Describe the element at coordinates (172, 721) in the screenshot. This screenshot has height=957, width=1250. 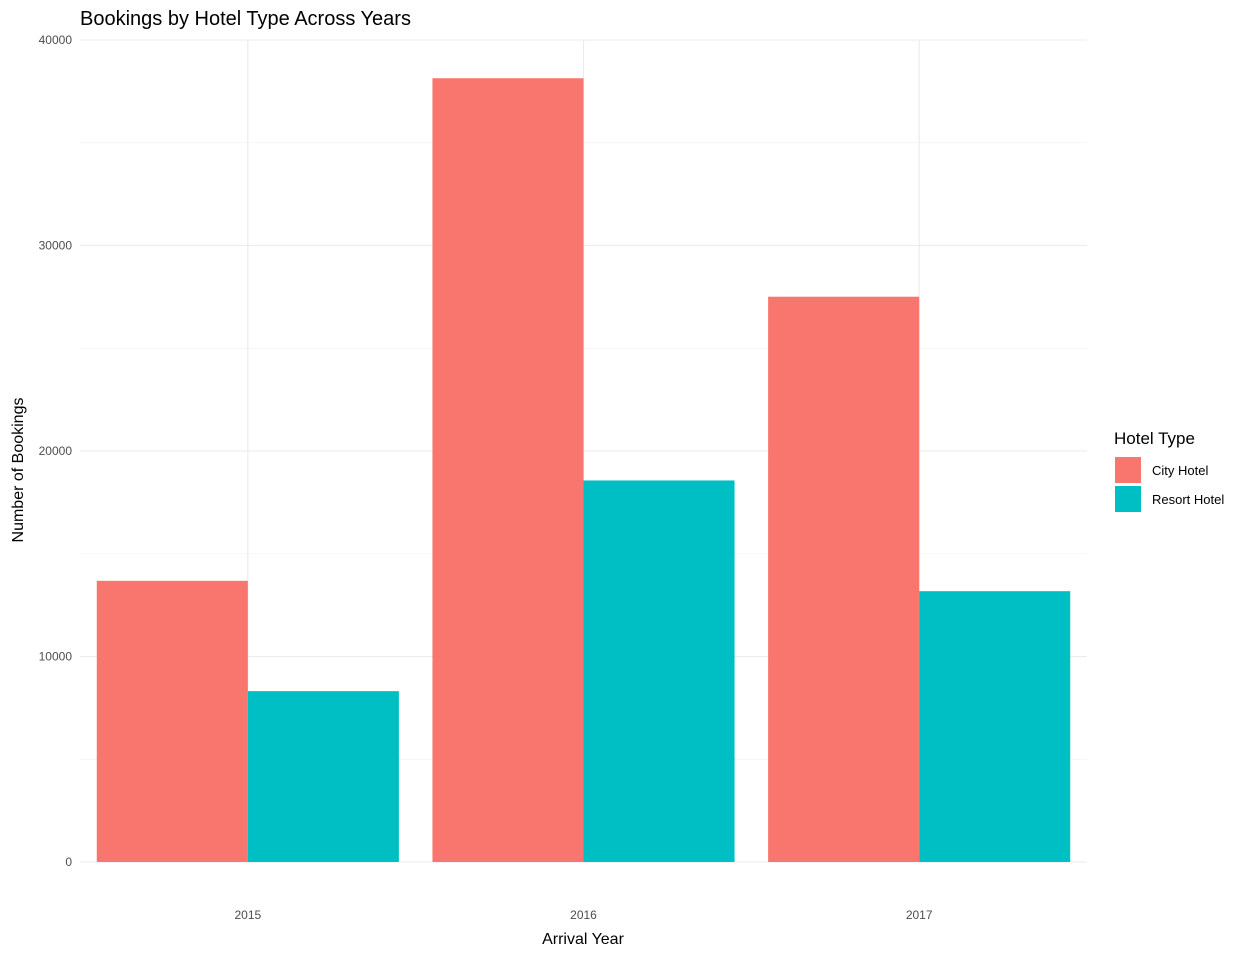
I see `bar-city-hotel-2015` at that location.